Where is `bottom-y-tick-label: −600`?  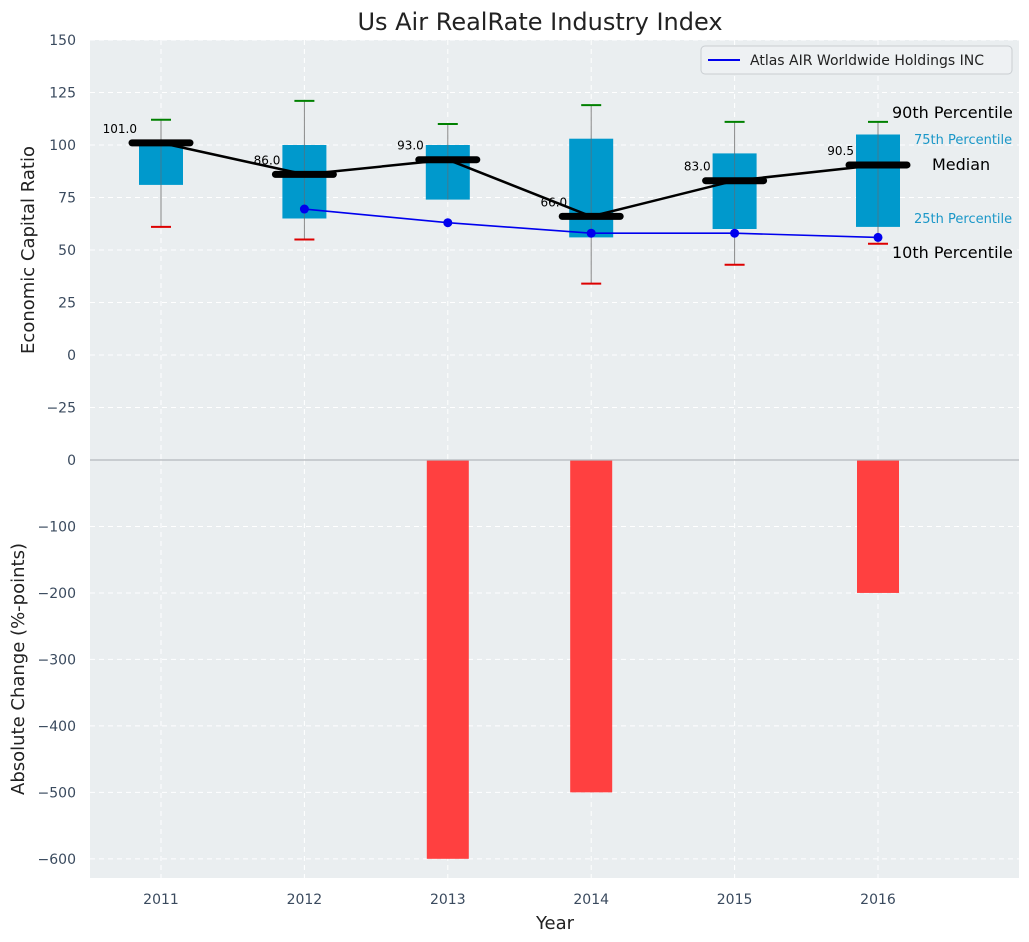 bottom-y-tick-label: −600 is located at coordinates (57, 860).